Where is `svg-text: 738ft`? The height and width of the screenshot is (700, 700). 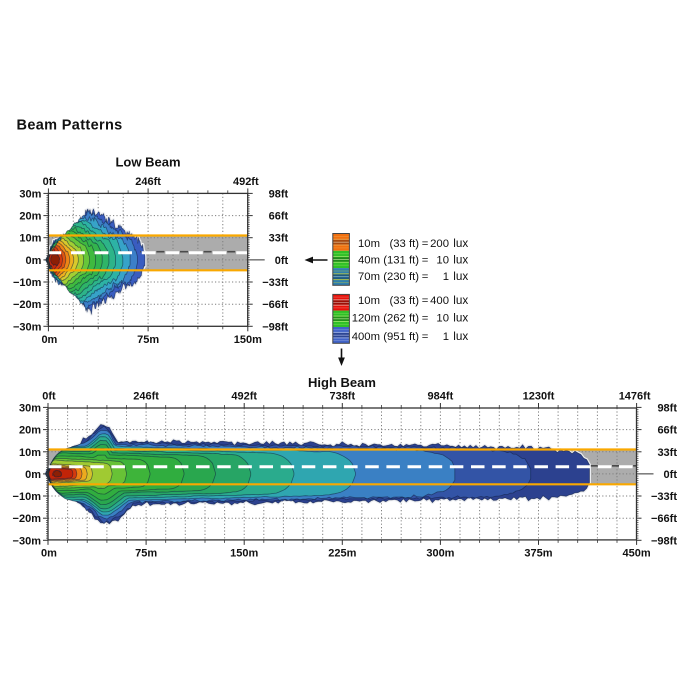
svg-text: 738ft is located at coordinates (342, 397).